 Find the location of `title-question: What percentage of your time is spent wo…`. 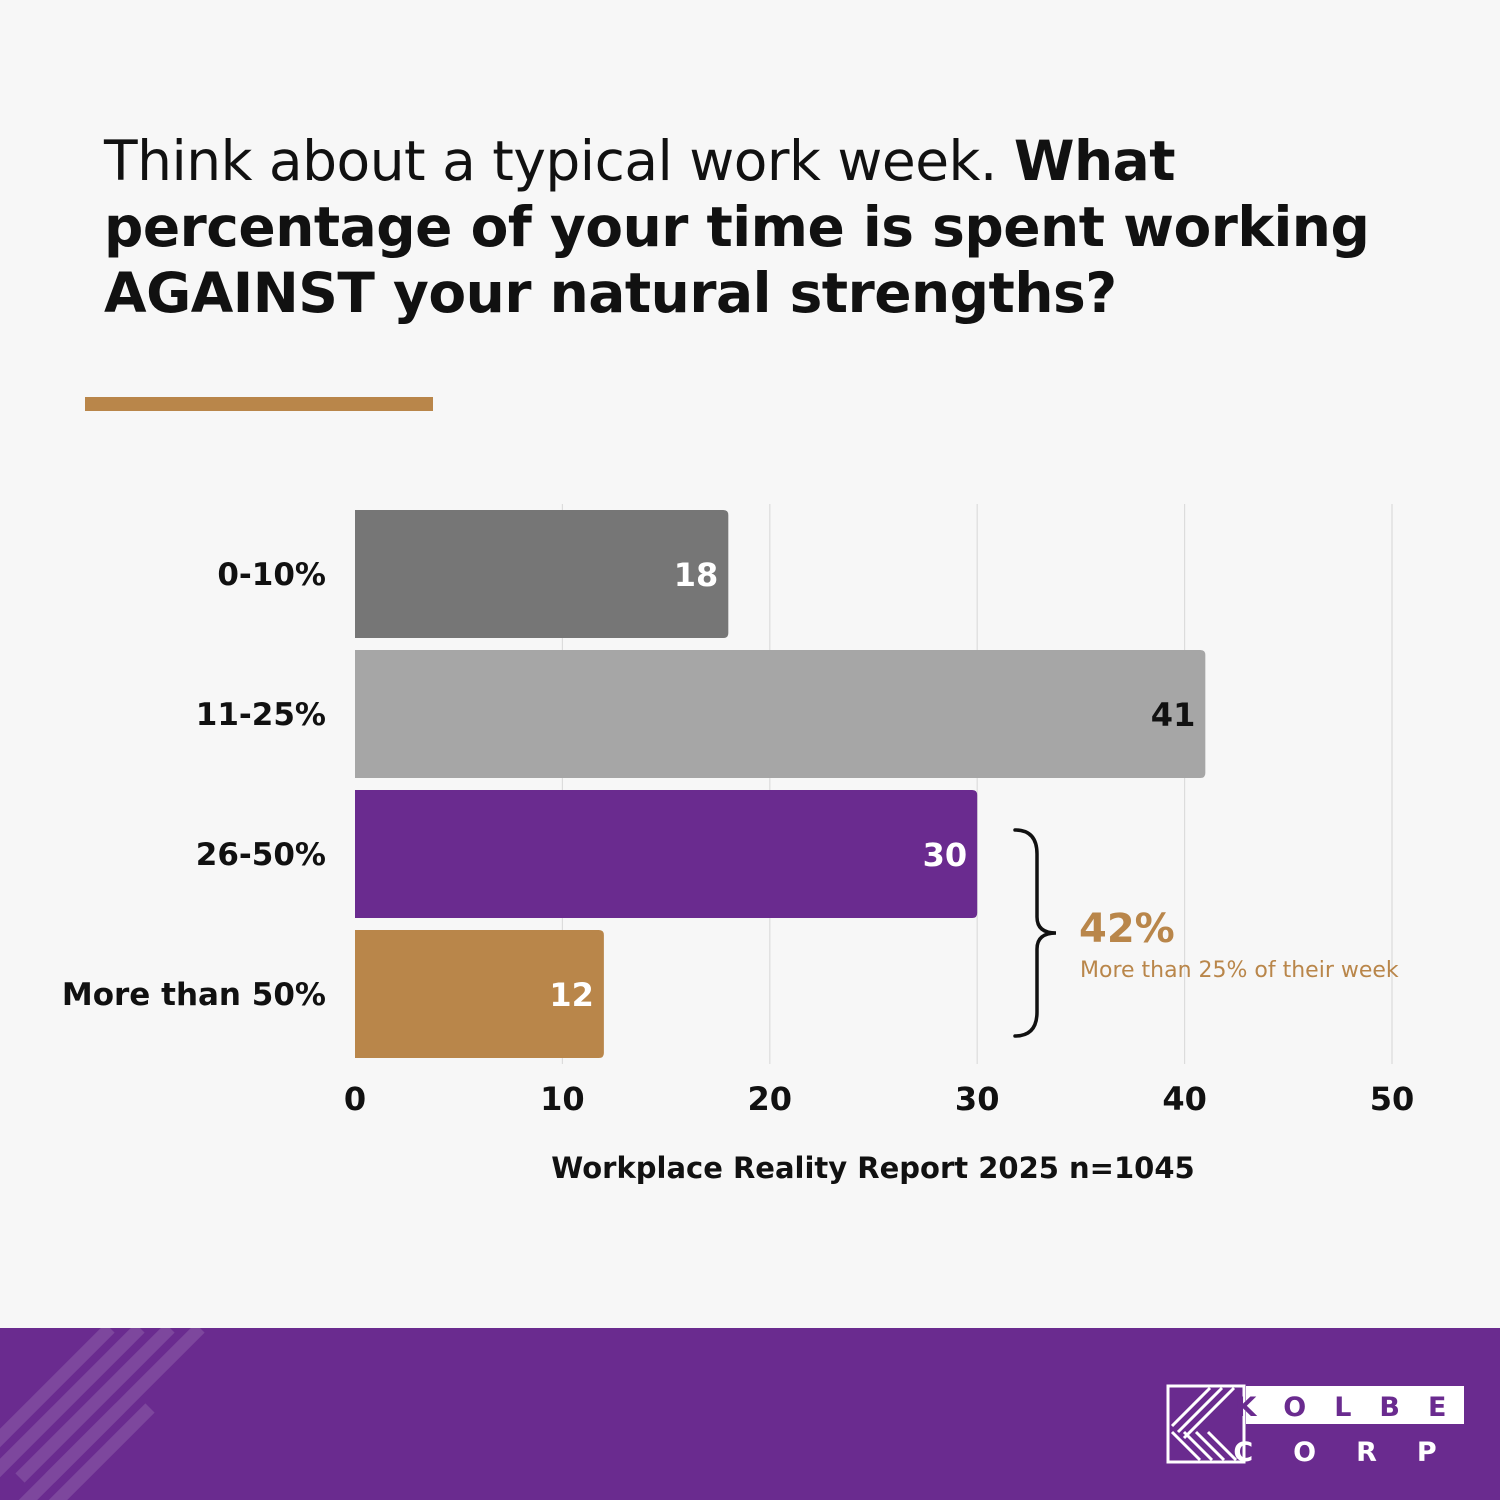

title-question: What percentage of your time is spent wo… is located at coordinates (737, 227).